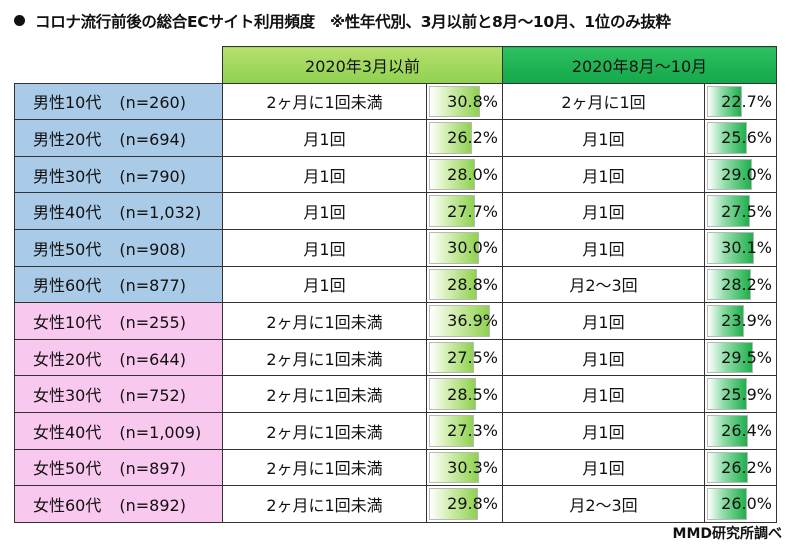  I want to click on percent-value-before: 26.2%, so click(472, 138).